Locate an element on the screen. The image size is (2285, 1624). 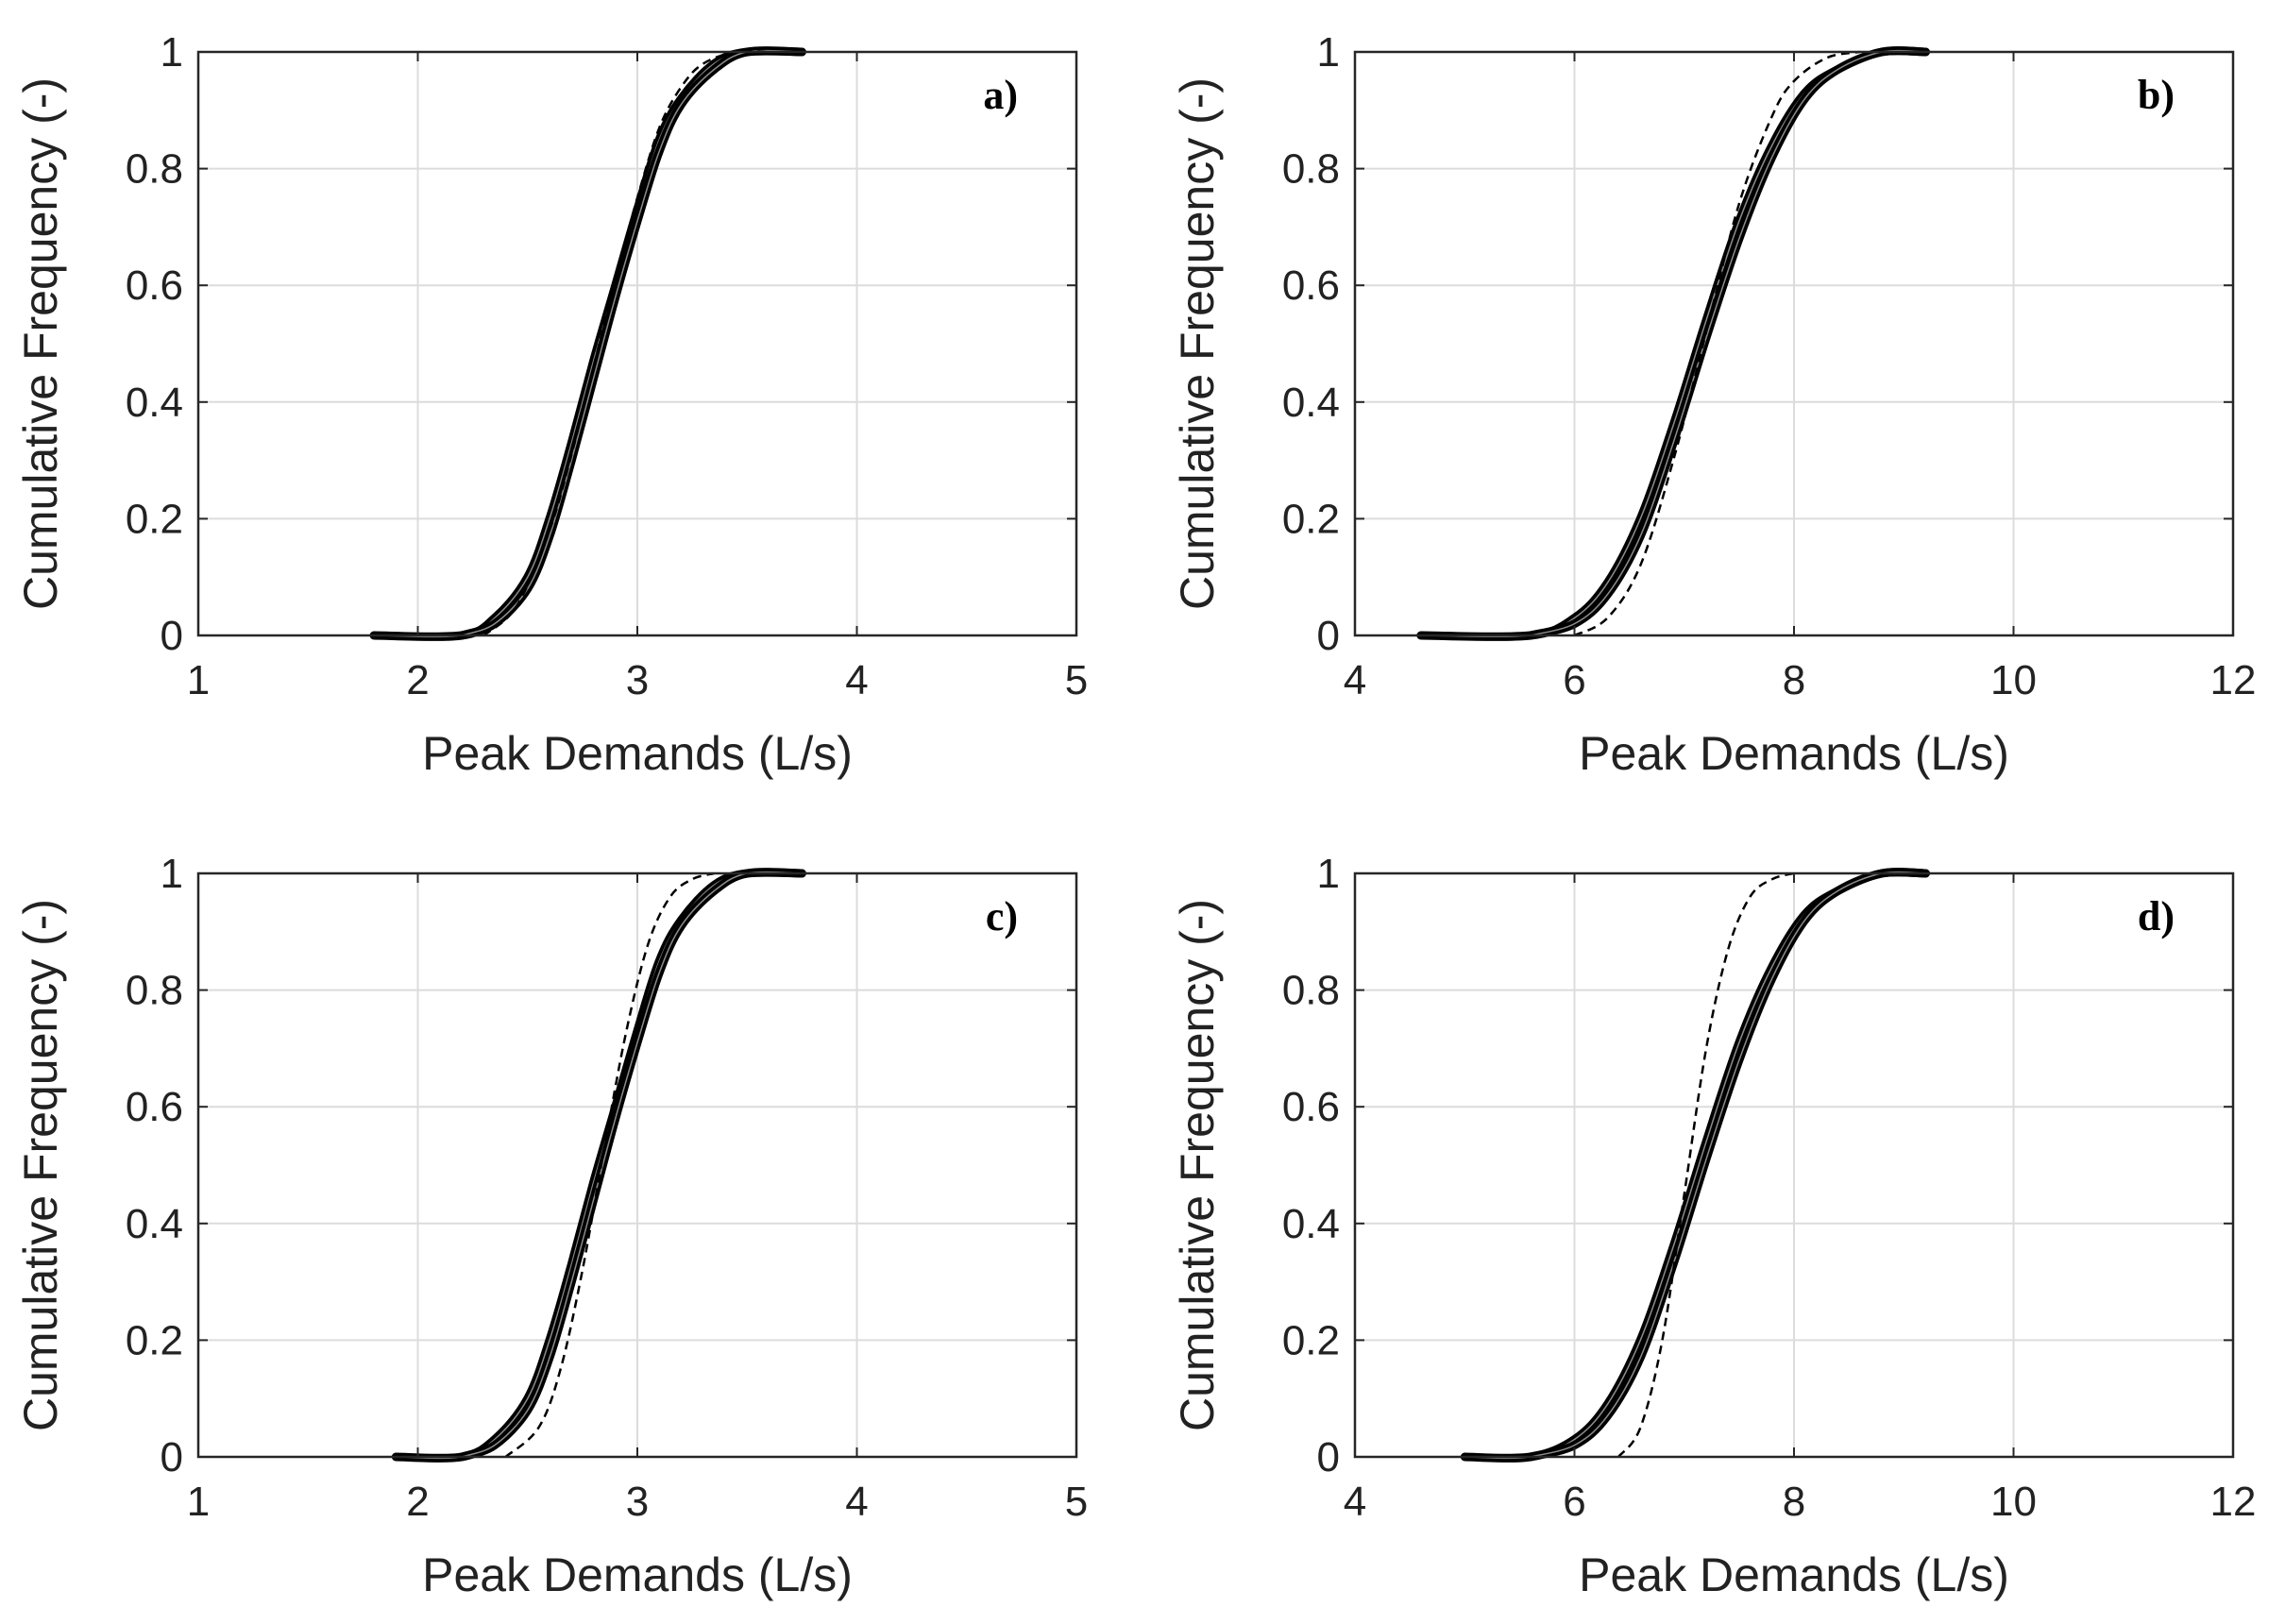
panel-label: a) is located at coordinates (1000, 95).